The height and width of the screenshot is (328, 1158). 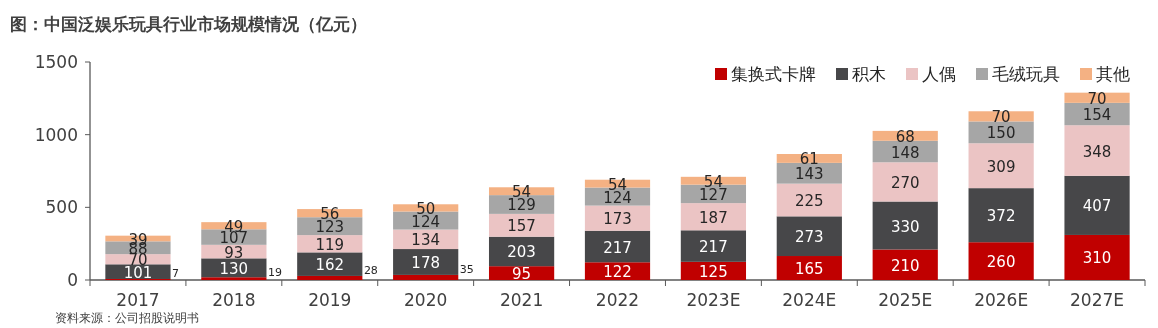 I want to click on data-label: 157, so click(x=521, y=226).